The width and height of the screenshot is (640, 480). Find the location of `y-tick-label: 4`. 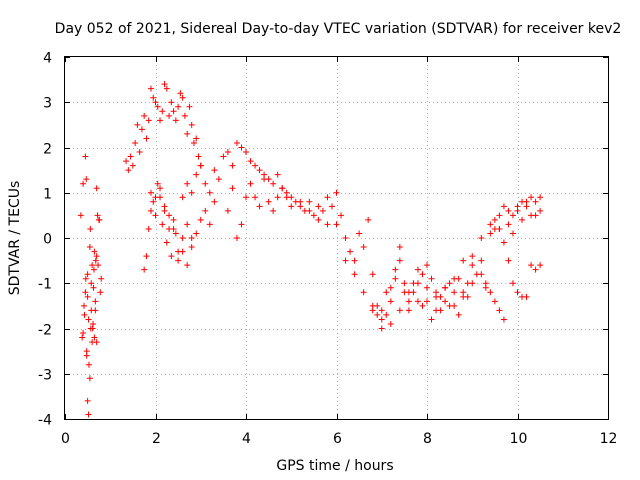

y-tick-label: 4 is located at coordinates (47, 59).